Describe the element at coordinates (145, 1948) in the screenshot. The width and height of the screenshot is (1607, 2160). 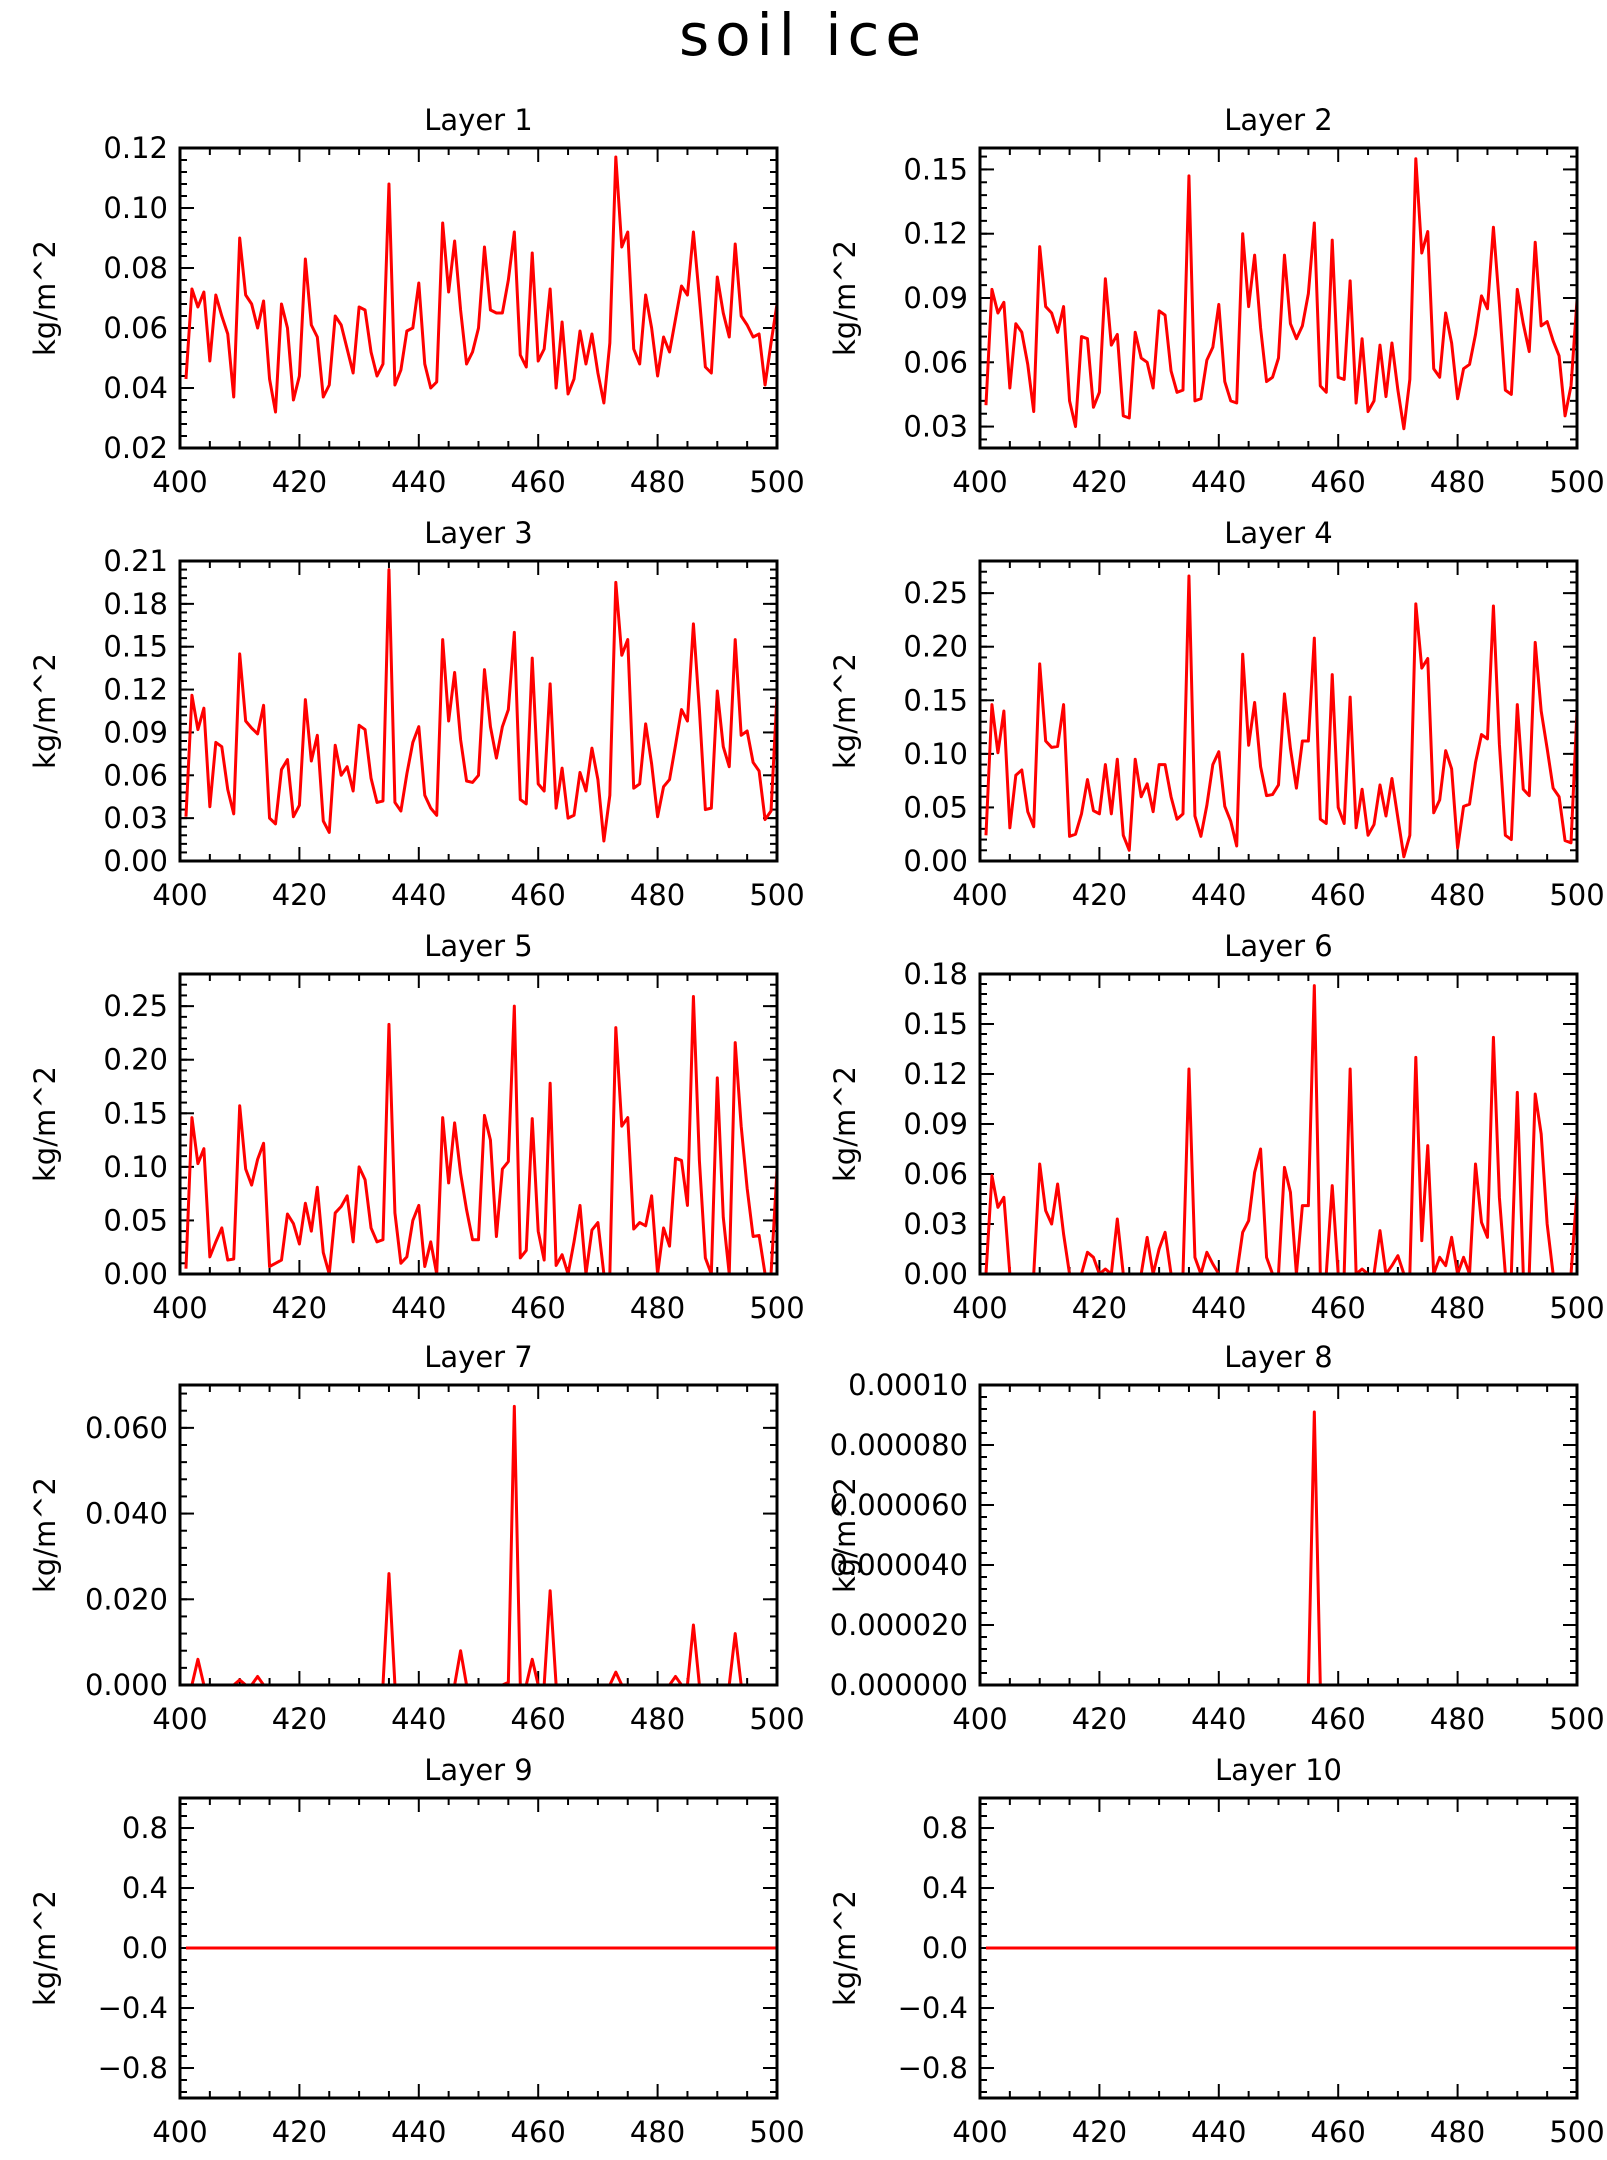
I see `y-tick-label: 0.0` at that location.